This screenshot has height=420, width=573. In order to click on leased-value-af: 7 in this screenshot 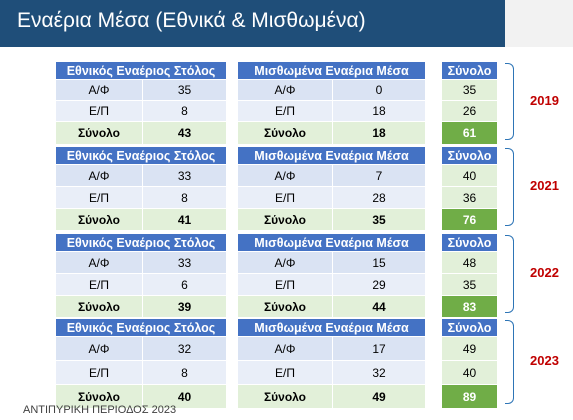, I will do `click(379, 175)`.